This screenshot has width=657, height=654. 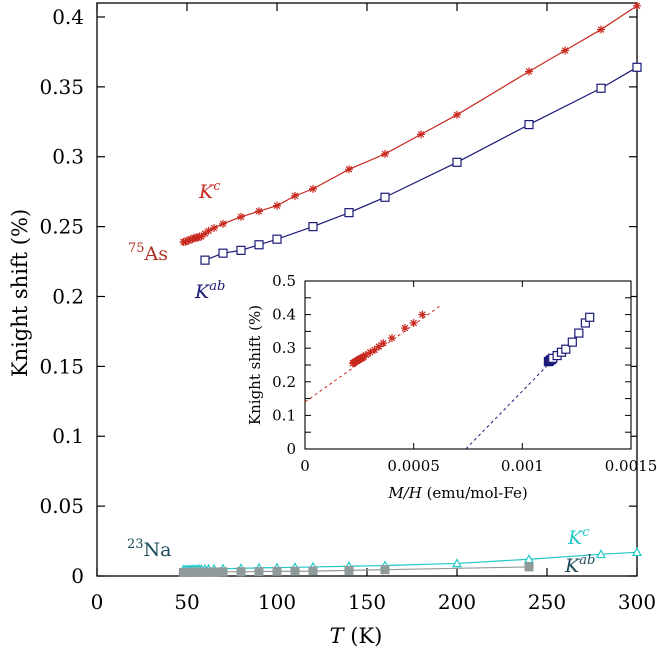 I want to click on inset-y-tick-label: 0.5, so click(x=284, y=281).